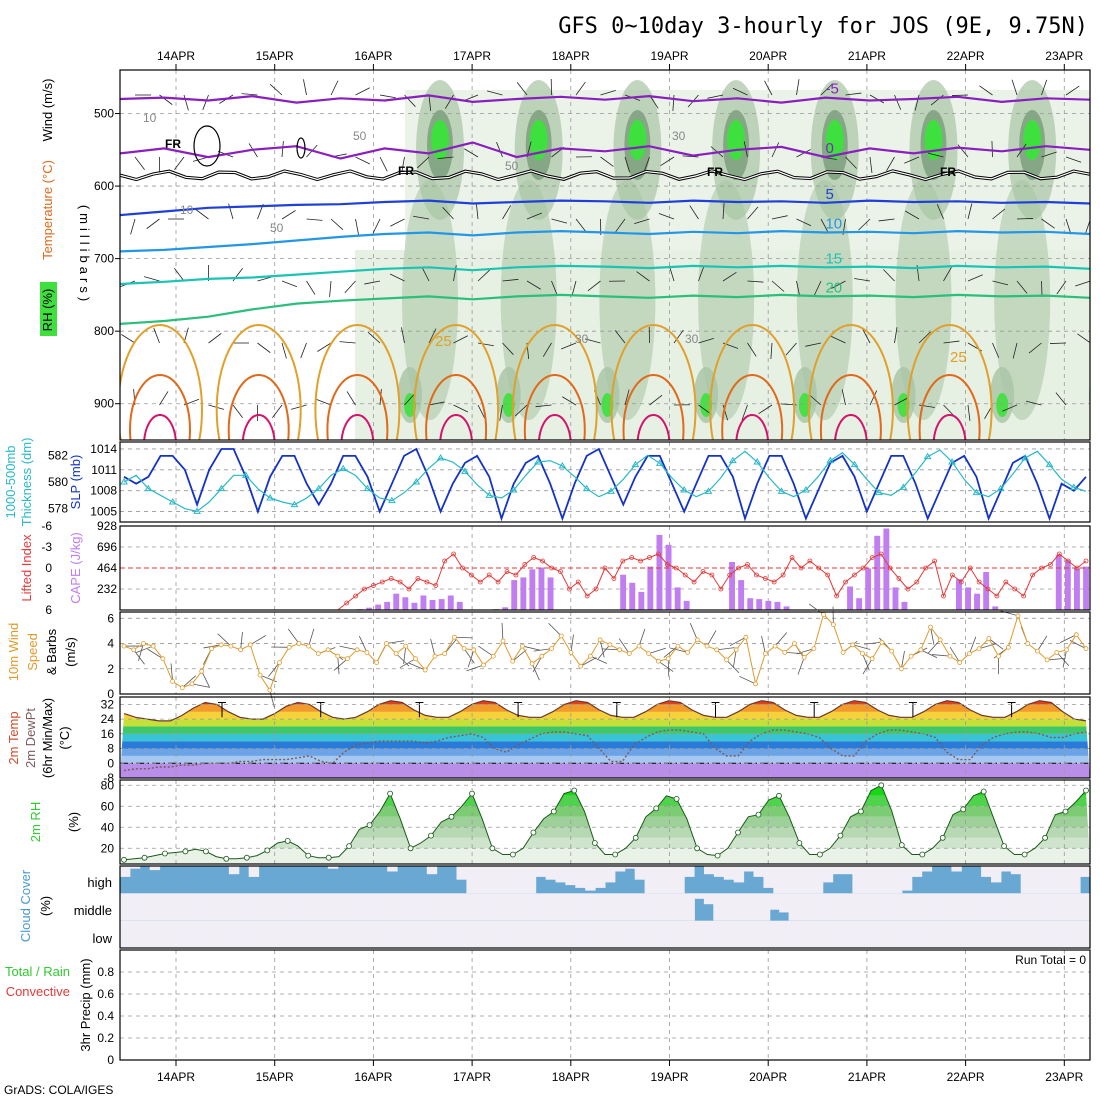 The height and width of the screenshot is (1100, 1100). Describe the element at coordinates (669, 56) in the screenshot. I see `date-label-top: 19APR` at that location.